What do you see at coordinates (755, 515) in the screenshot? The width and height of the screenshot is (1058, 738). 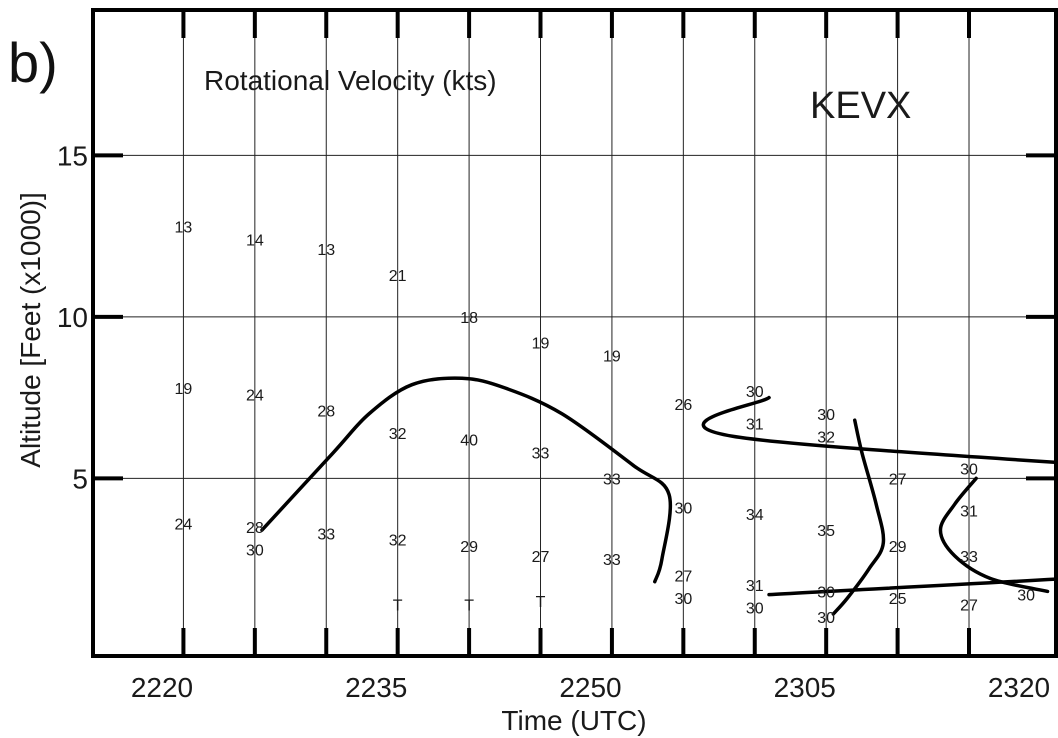 I see `velocity-value: 34` at bounding box center [755, 515].